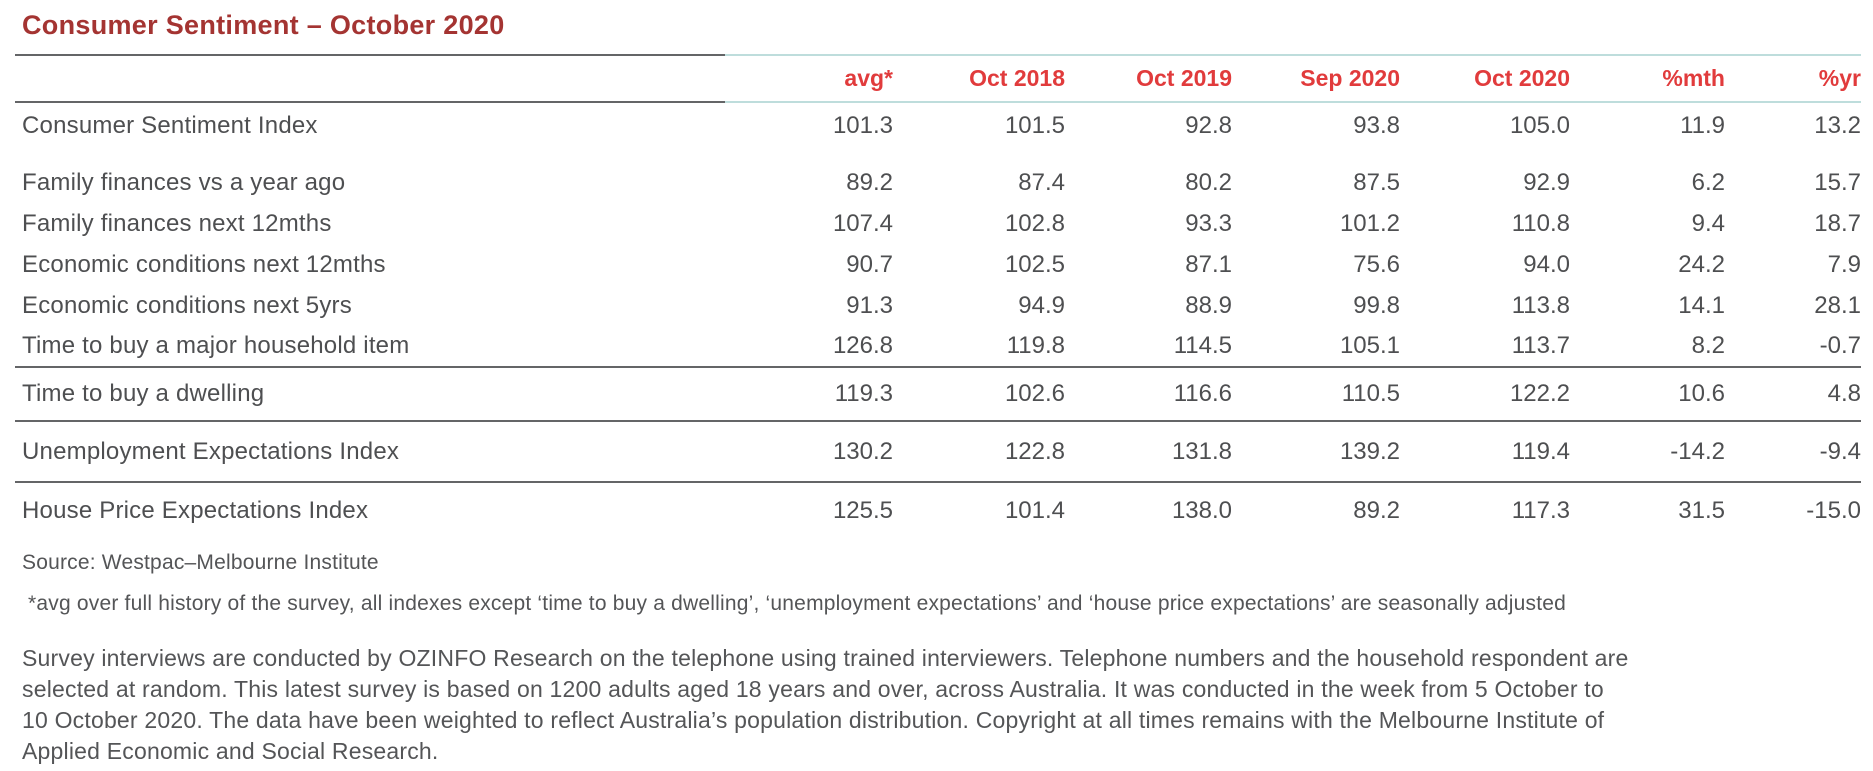 The image size is (1873, 771). I want to click on row-label: Family finances vs a year ago, so click(184, 182).